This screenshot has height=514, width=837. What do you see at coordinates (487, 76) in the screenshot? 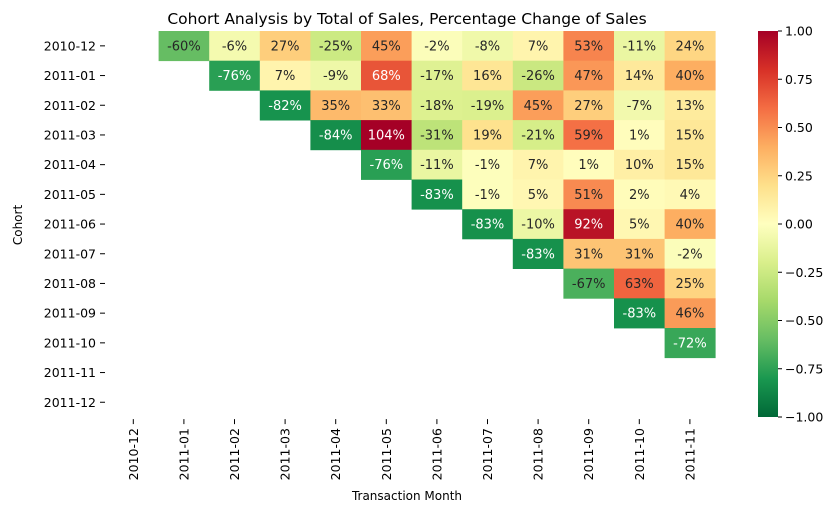
I see `cell-value-label: 16%` at bounding box center [487, 76].